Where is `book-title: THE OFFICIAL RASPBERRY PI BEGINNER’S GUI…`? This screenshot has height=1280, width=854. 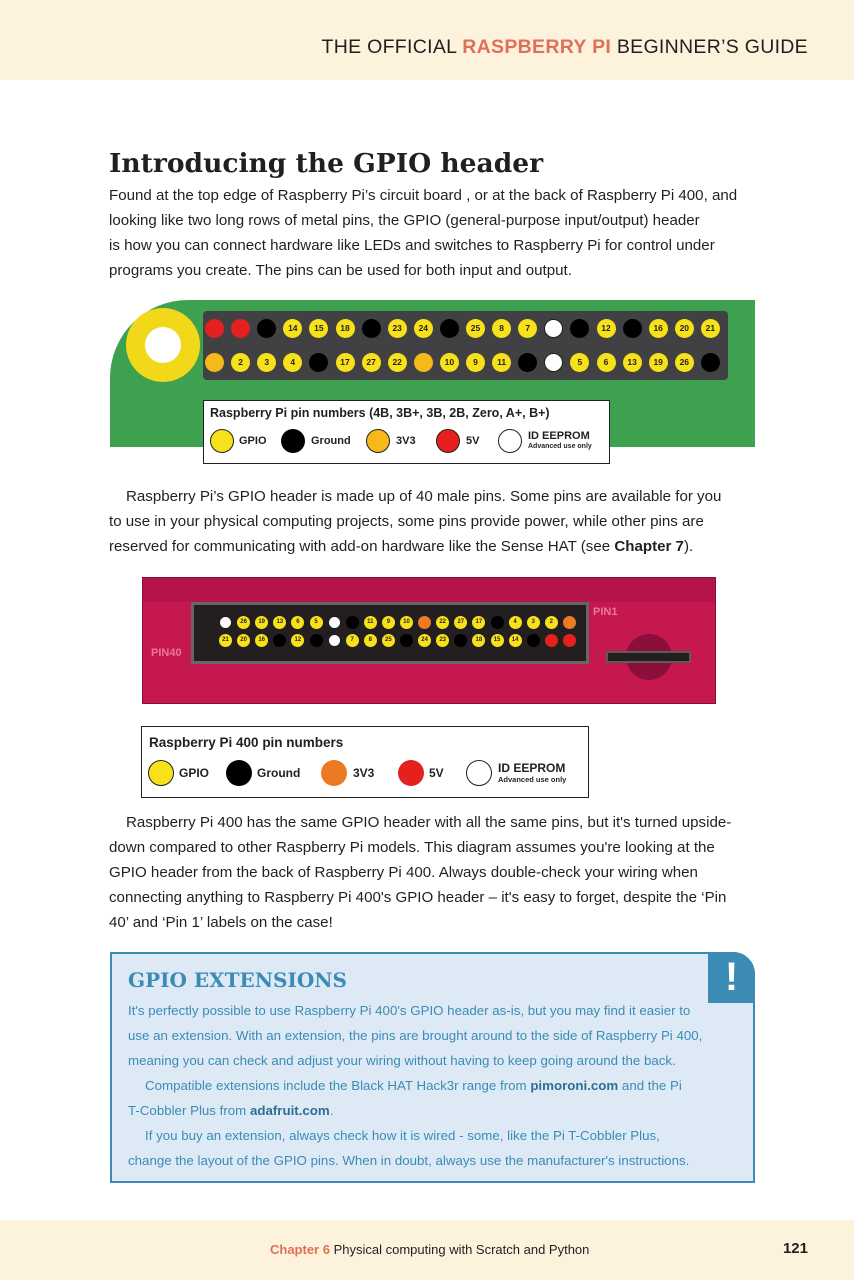 book-title: THE OFFICIAL RASPBERRY PI BEGINNER’S GUI… is located at coordinates (565, 47).